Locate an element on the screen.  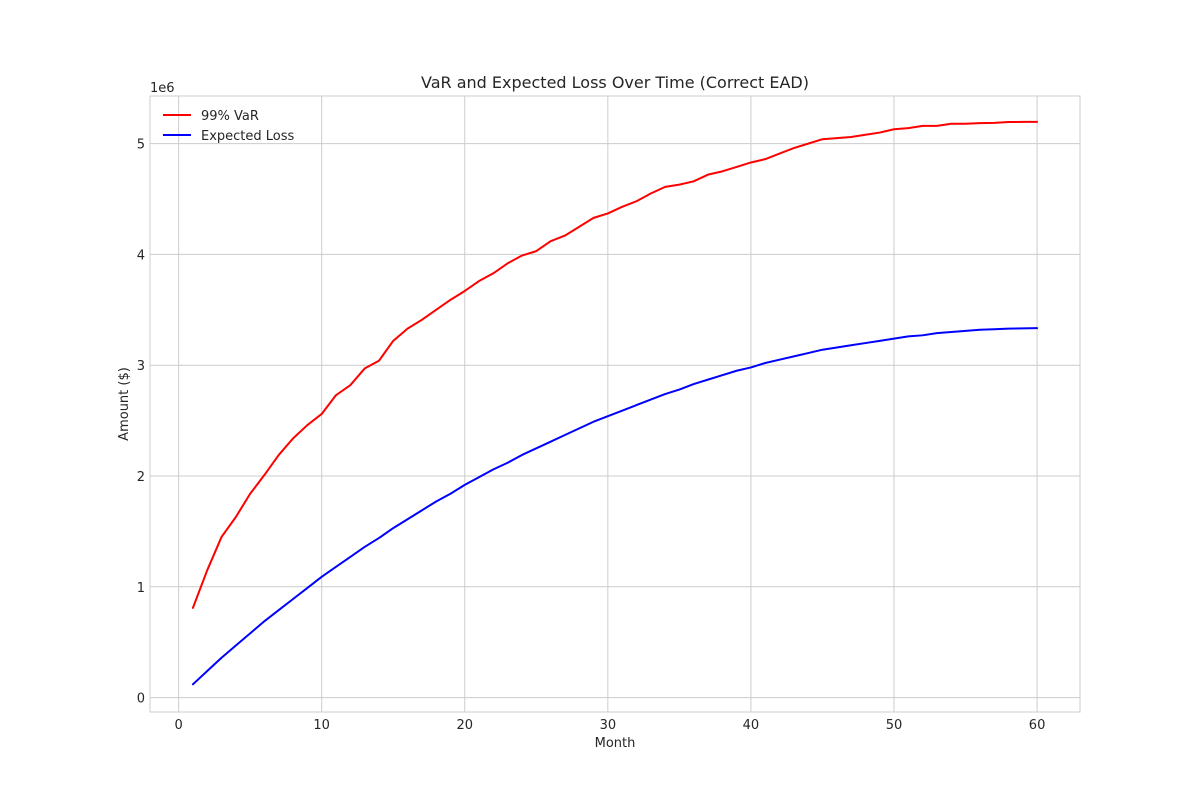
legend-label-expected-loss: Expected Loss is located at coordinates (248, 136).